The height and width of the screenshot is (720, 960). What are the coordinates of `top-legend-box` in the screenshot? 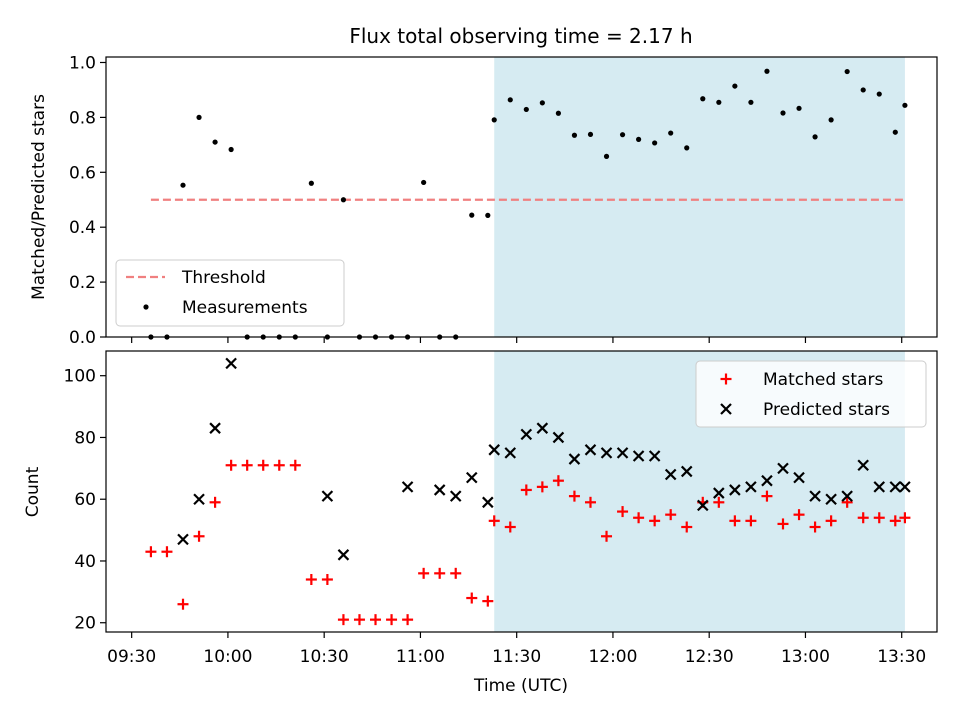 It's located at (230, 293).